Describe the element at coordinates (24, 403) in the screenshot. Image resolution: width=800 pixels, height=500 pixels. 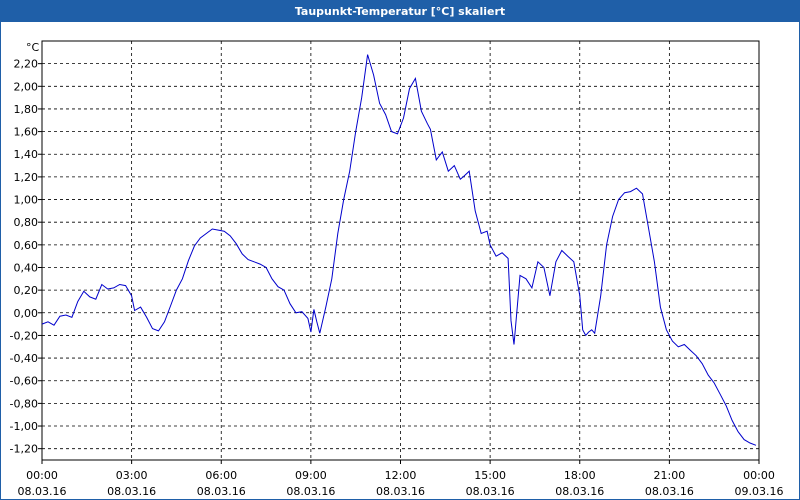
I see `y-tick-label: -0,80` at that location.